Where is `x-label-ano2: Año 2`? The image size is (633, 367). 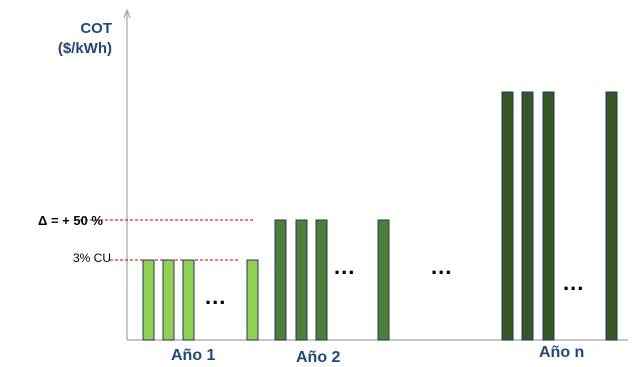
x-label-ano2: Año 2 is located at coordinates (318, 357).